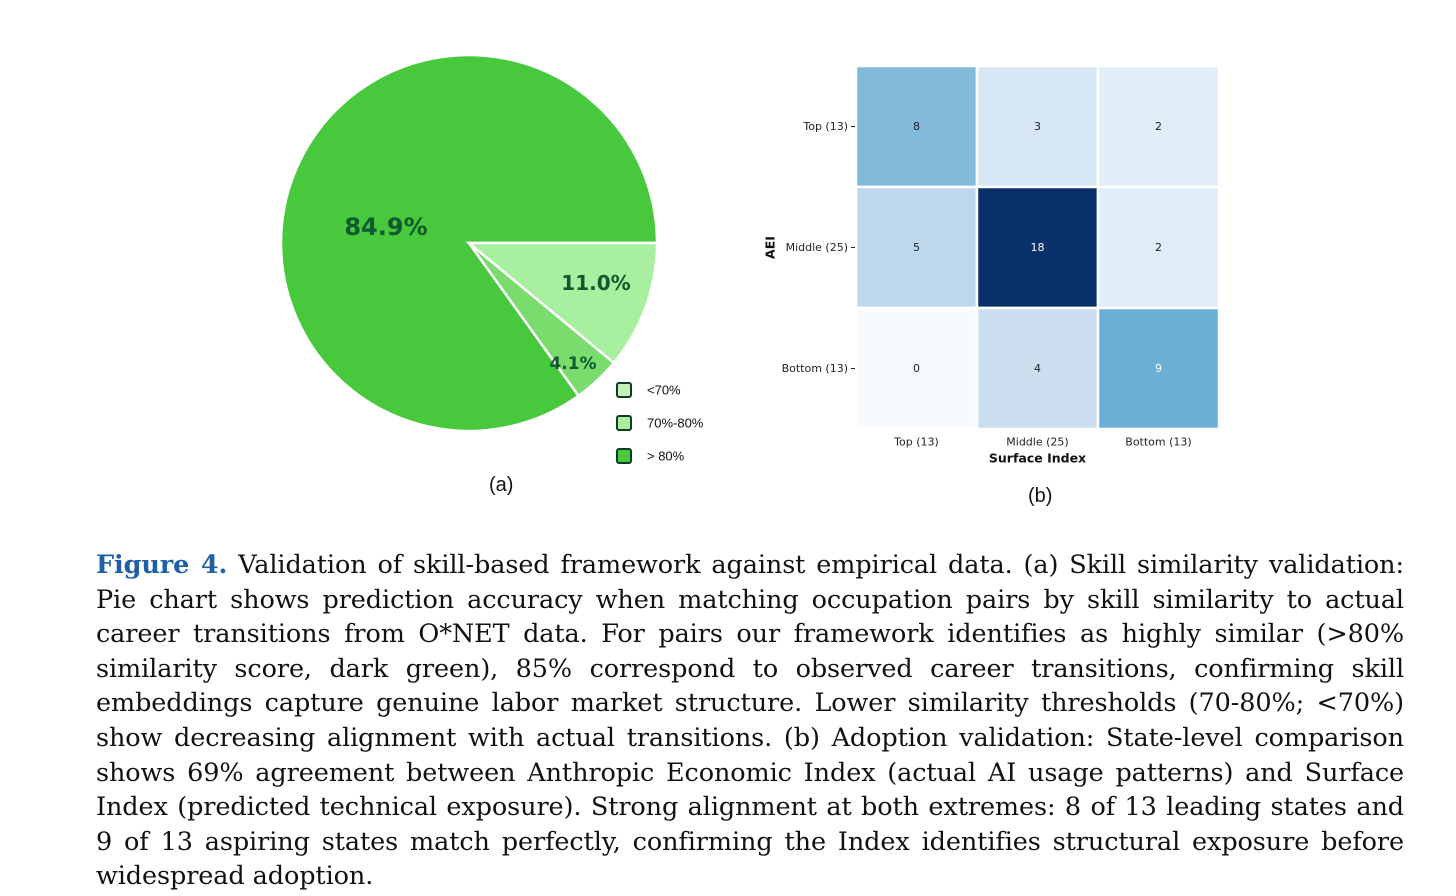 This screenshot has width=1456, height=896. I want to click on pie-slice-label: 11.0%, so click(595, 283).